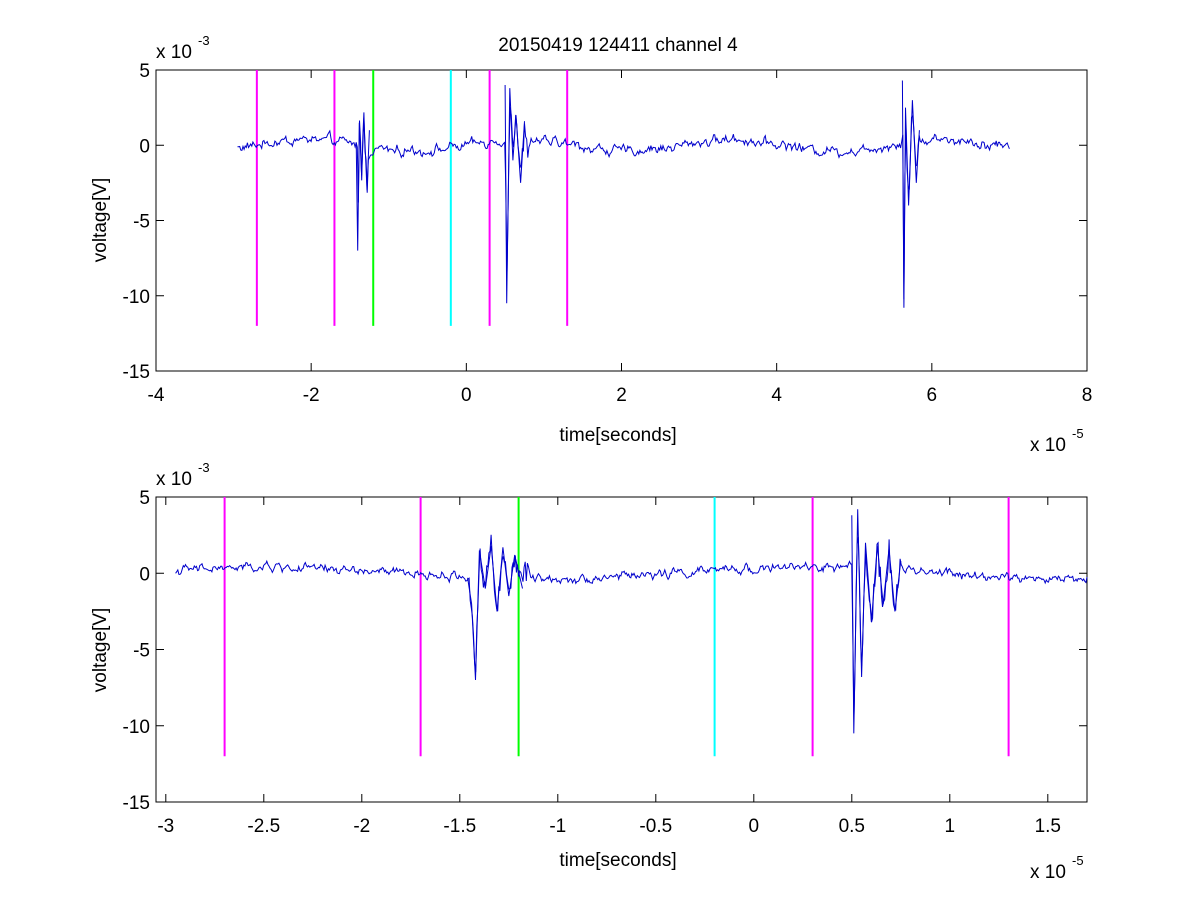  I want to click on top-x-tick-label: 8, so click(1087, 395).